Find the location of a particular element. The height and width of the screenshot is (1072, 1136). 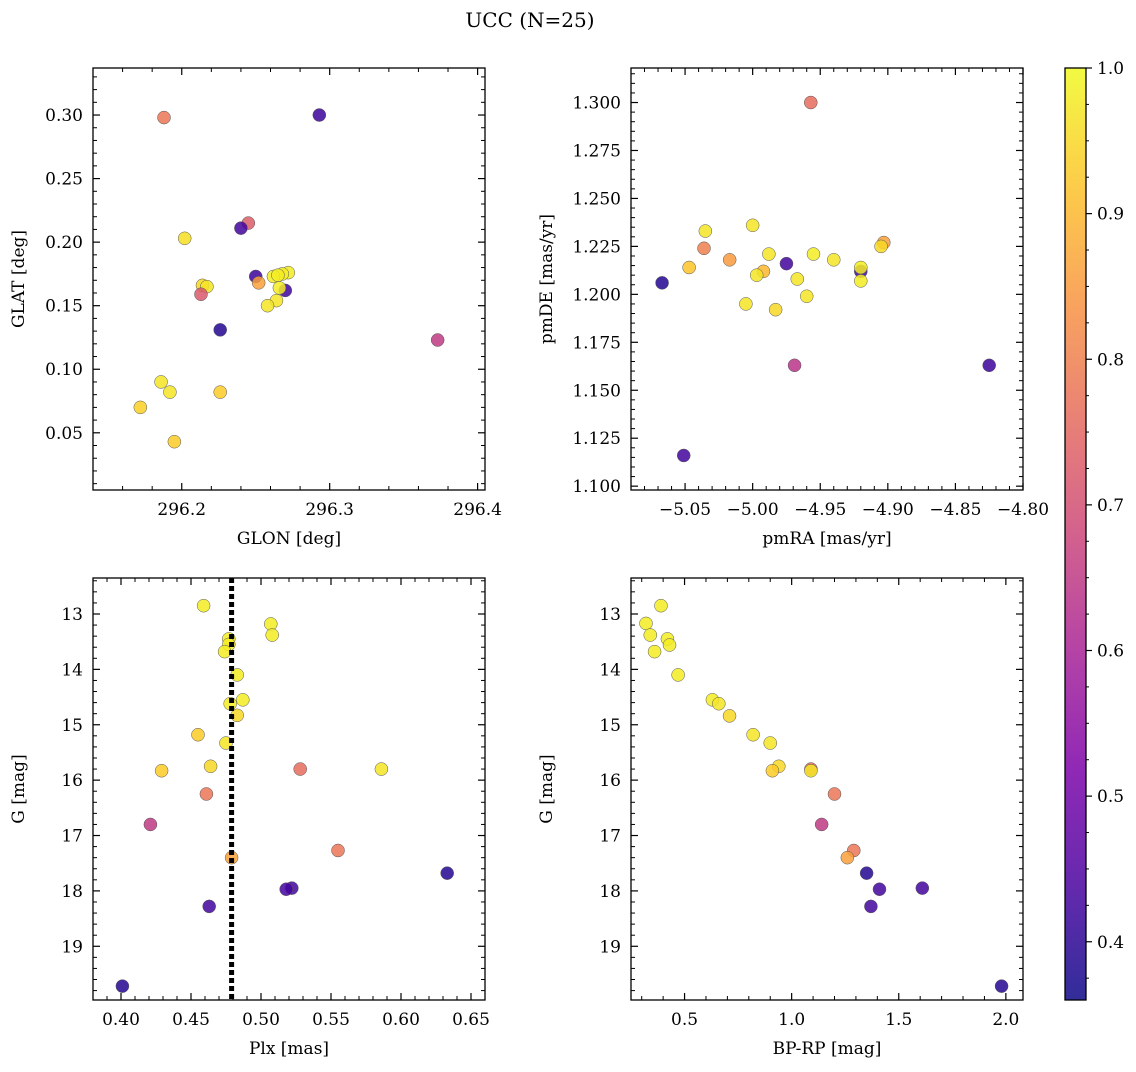

y-tick-label: 0.20 is located at coordinates (64, 243).